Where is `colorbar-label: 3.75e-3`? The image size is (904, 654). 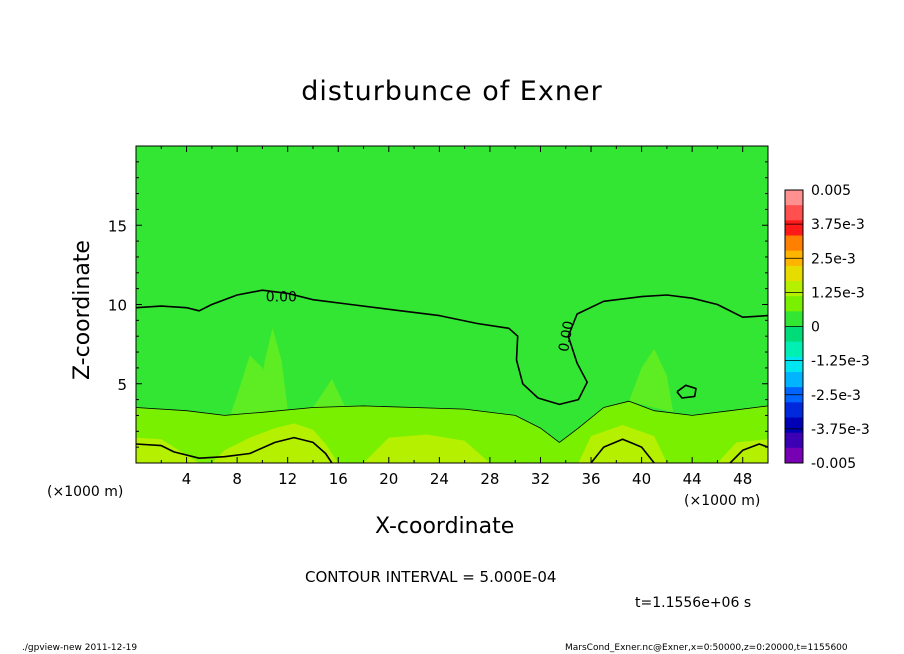
colorbar-label: 3.75e-3 is located at coordinates (838, 225).